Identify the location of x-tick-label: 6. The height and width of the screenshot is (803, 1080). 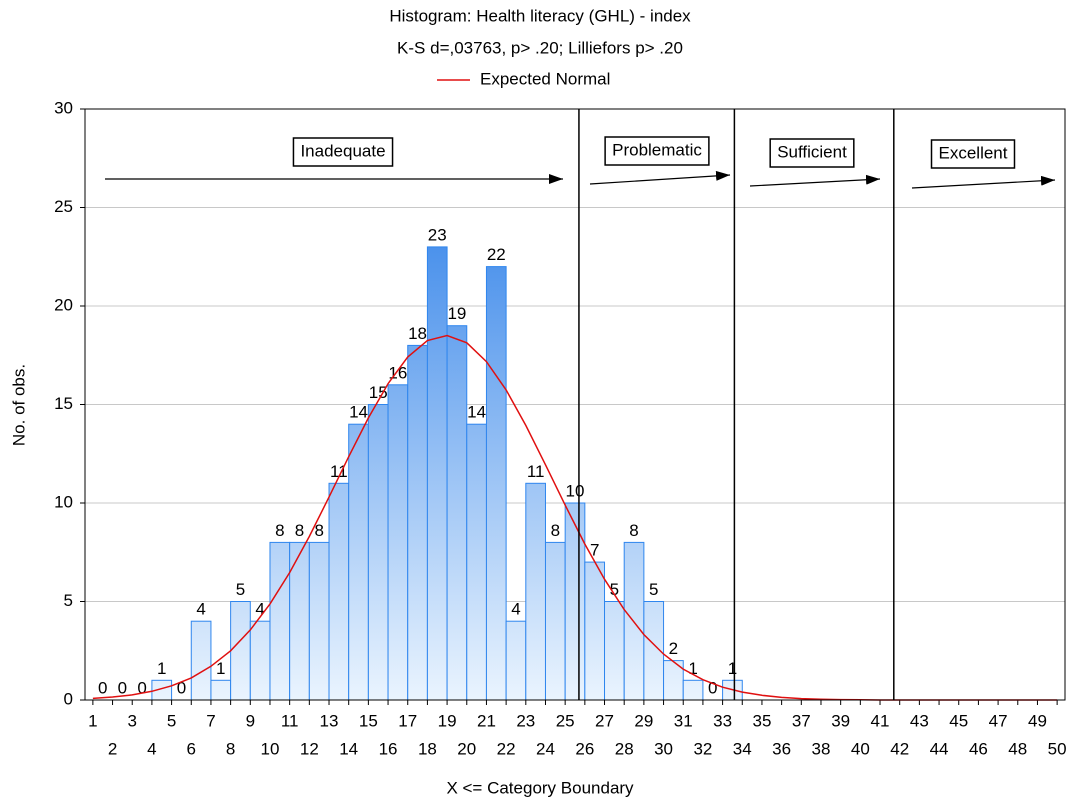
(191, 748).